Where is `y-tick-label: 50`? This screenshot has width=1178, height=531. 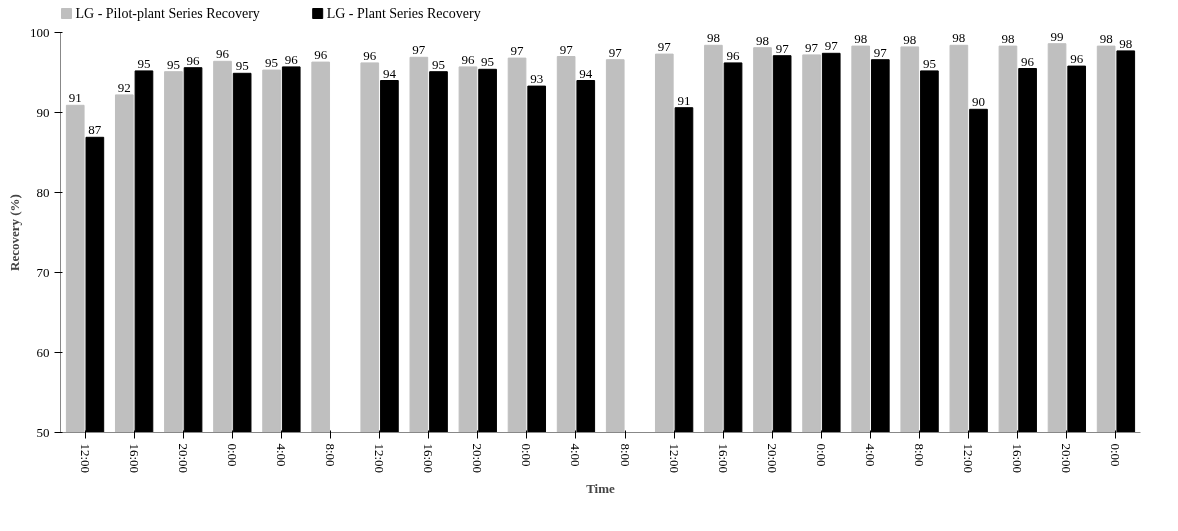
y-tick-label: 50 is located at coordinates (43, 432).